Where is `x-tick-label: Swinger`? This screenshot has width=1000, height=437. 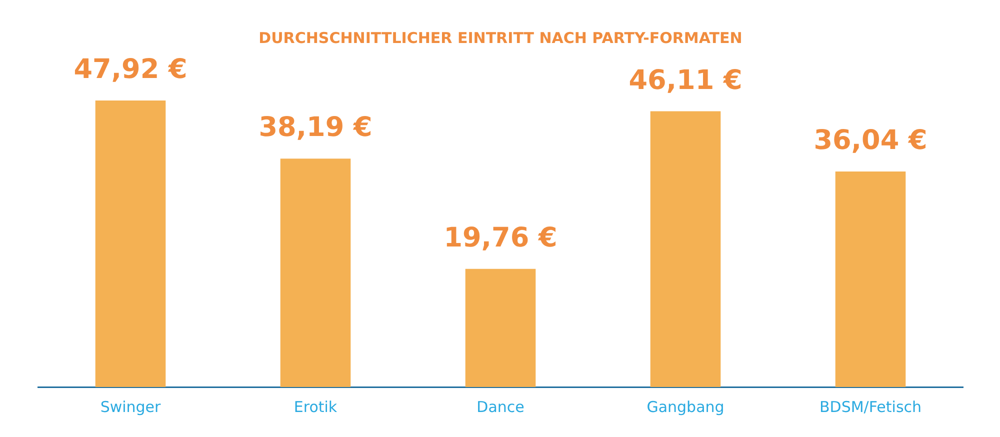
x-tick-label: Swinger is located at coordinates (131, 407).